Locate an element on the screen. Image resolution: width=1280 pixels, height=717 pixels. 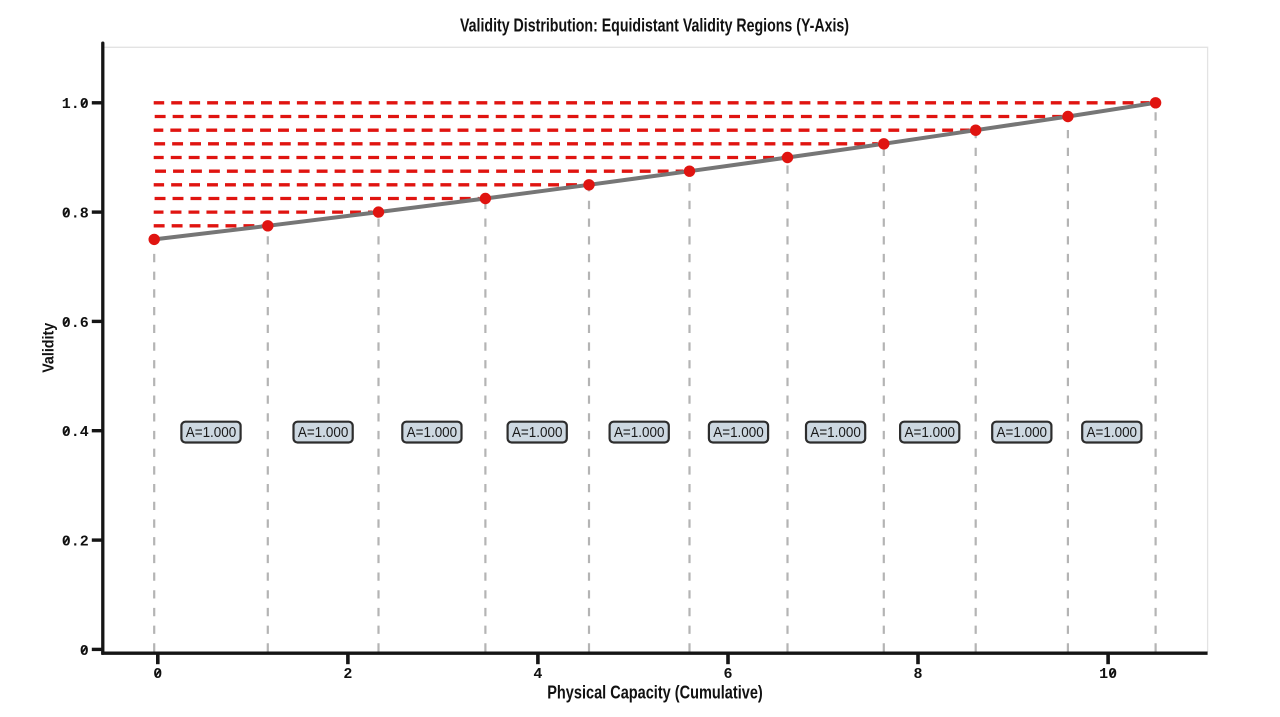
svg-text: 6 is located at coordinates (727, 674).